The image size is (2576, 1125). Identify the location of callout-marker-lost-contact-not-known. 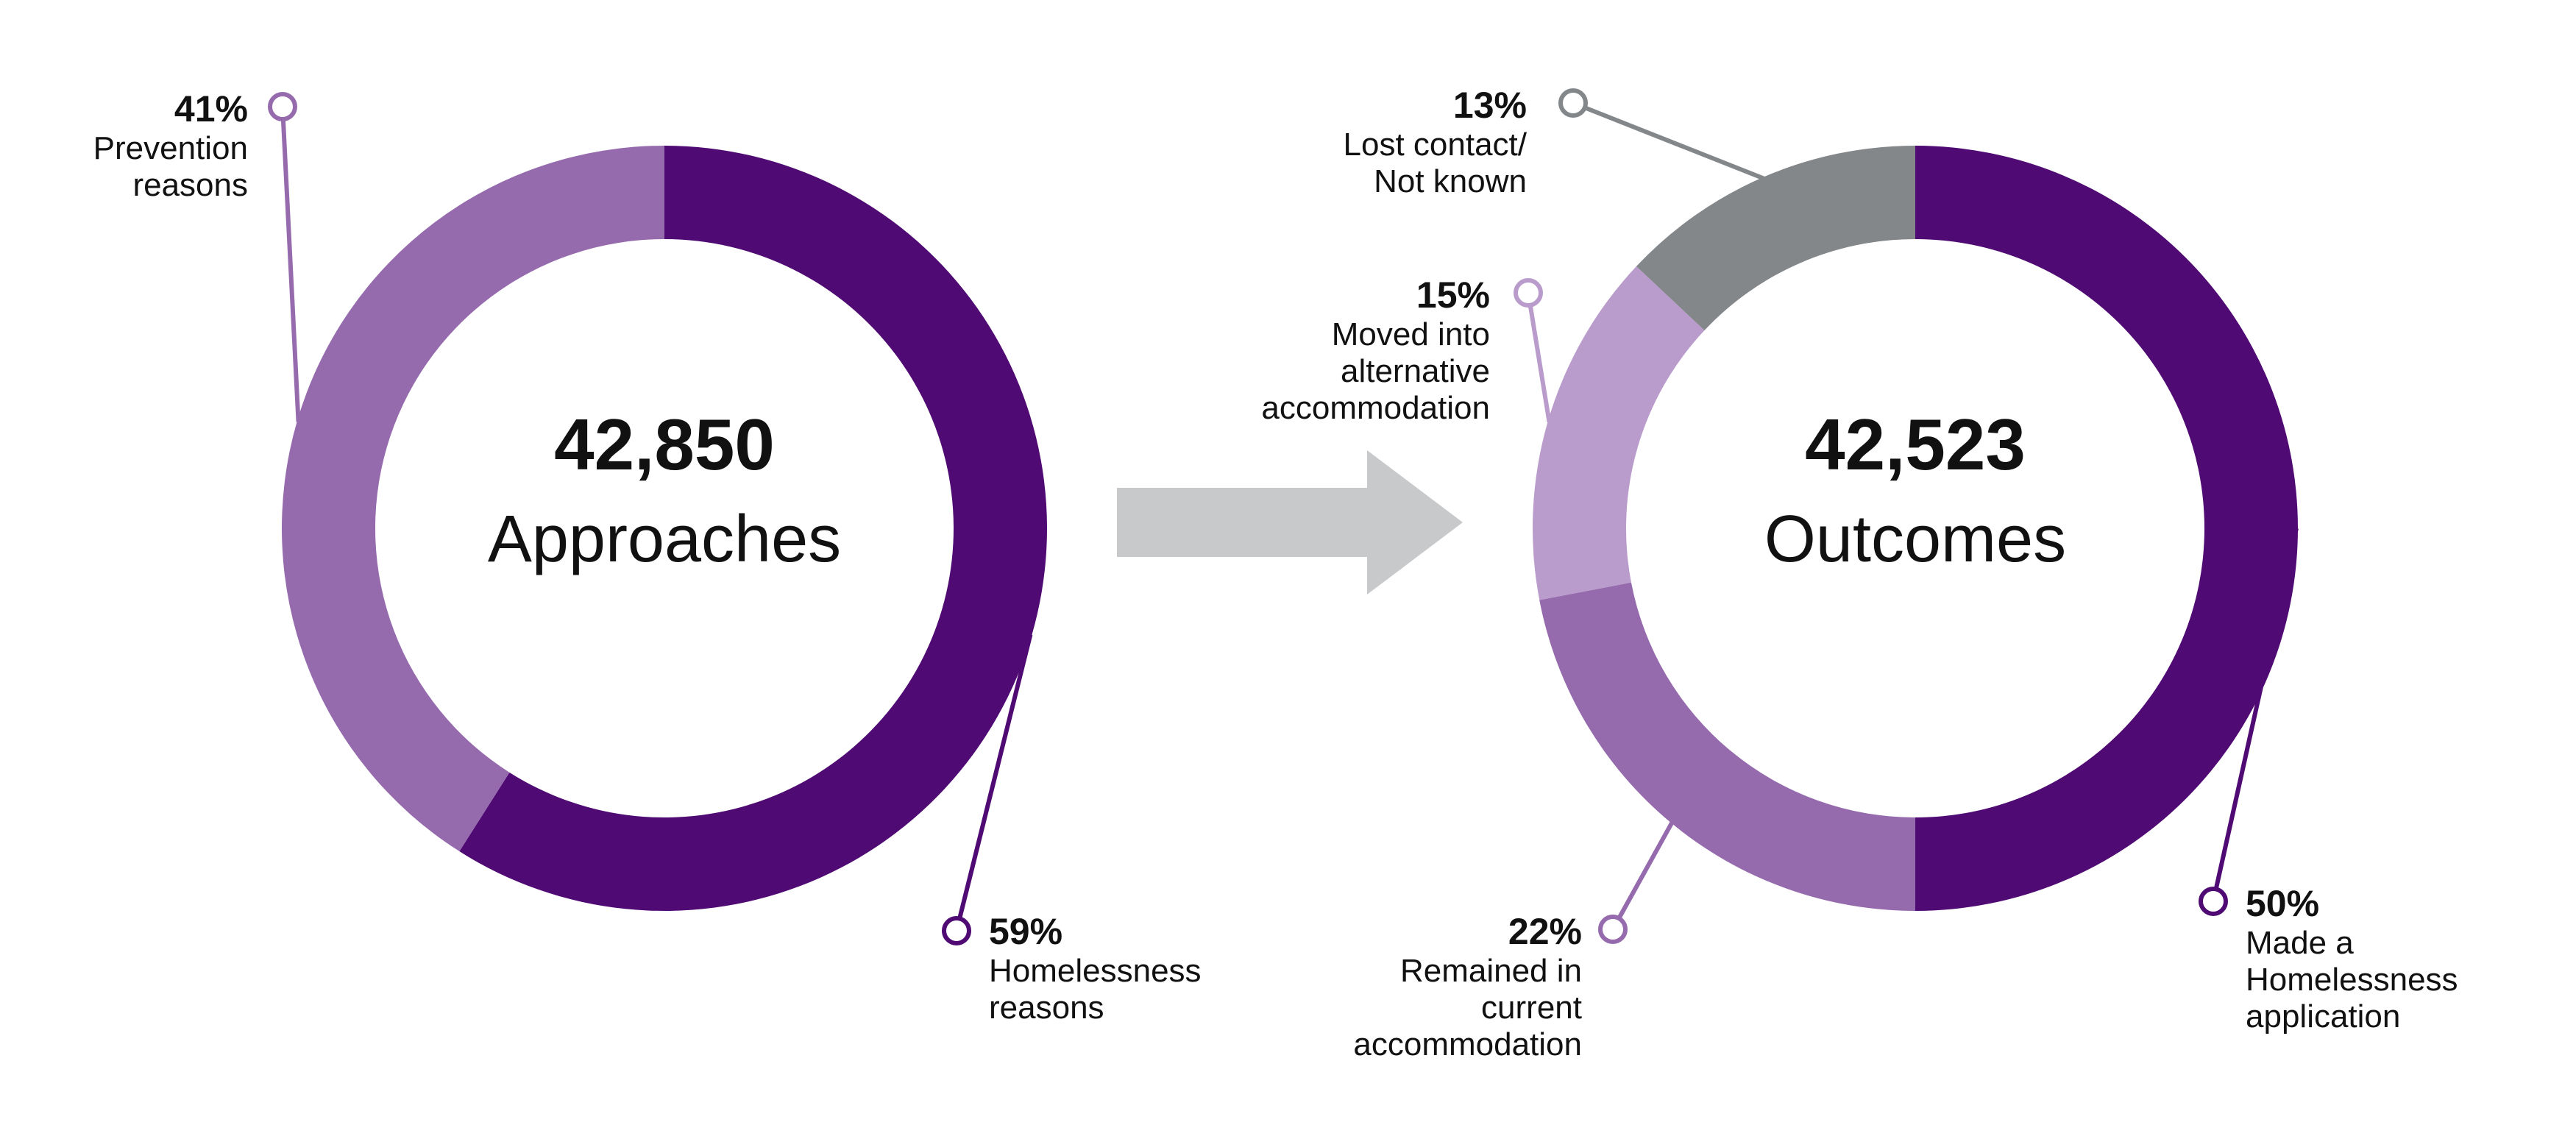
(1573, 103).